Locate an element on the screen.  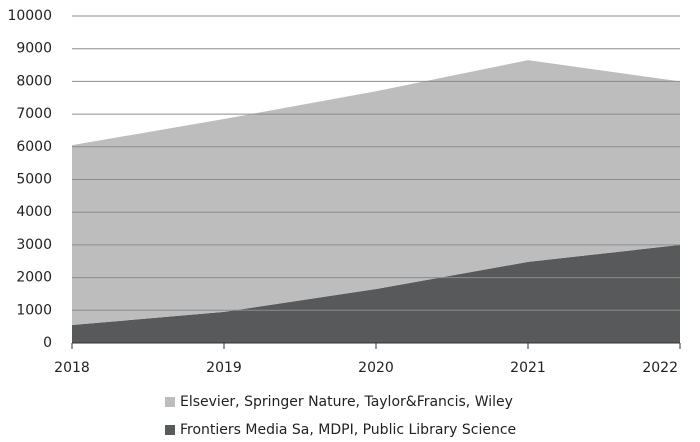
x-tick-label: 2020 is located at coordinates (376, 368).